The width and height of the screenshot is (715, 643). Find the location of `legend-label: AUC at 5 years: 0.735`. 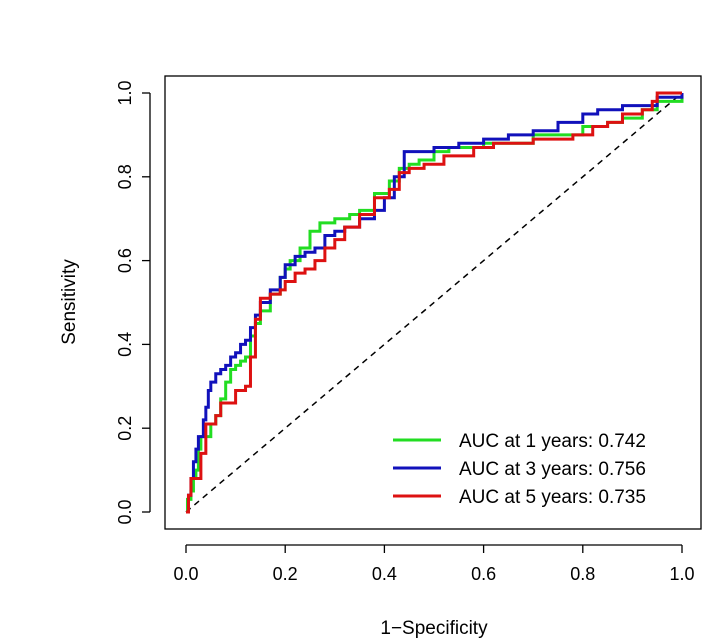

legend-label: AUC at 5 years: 0.735 is located at coordinates (552, 497).